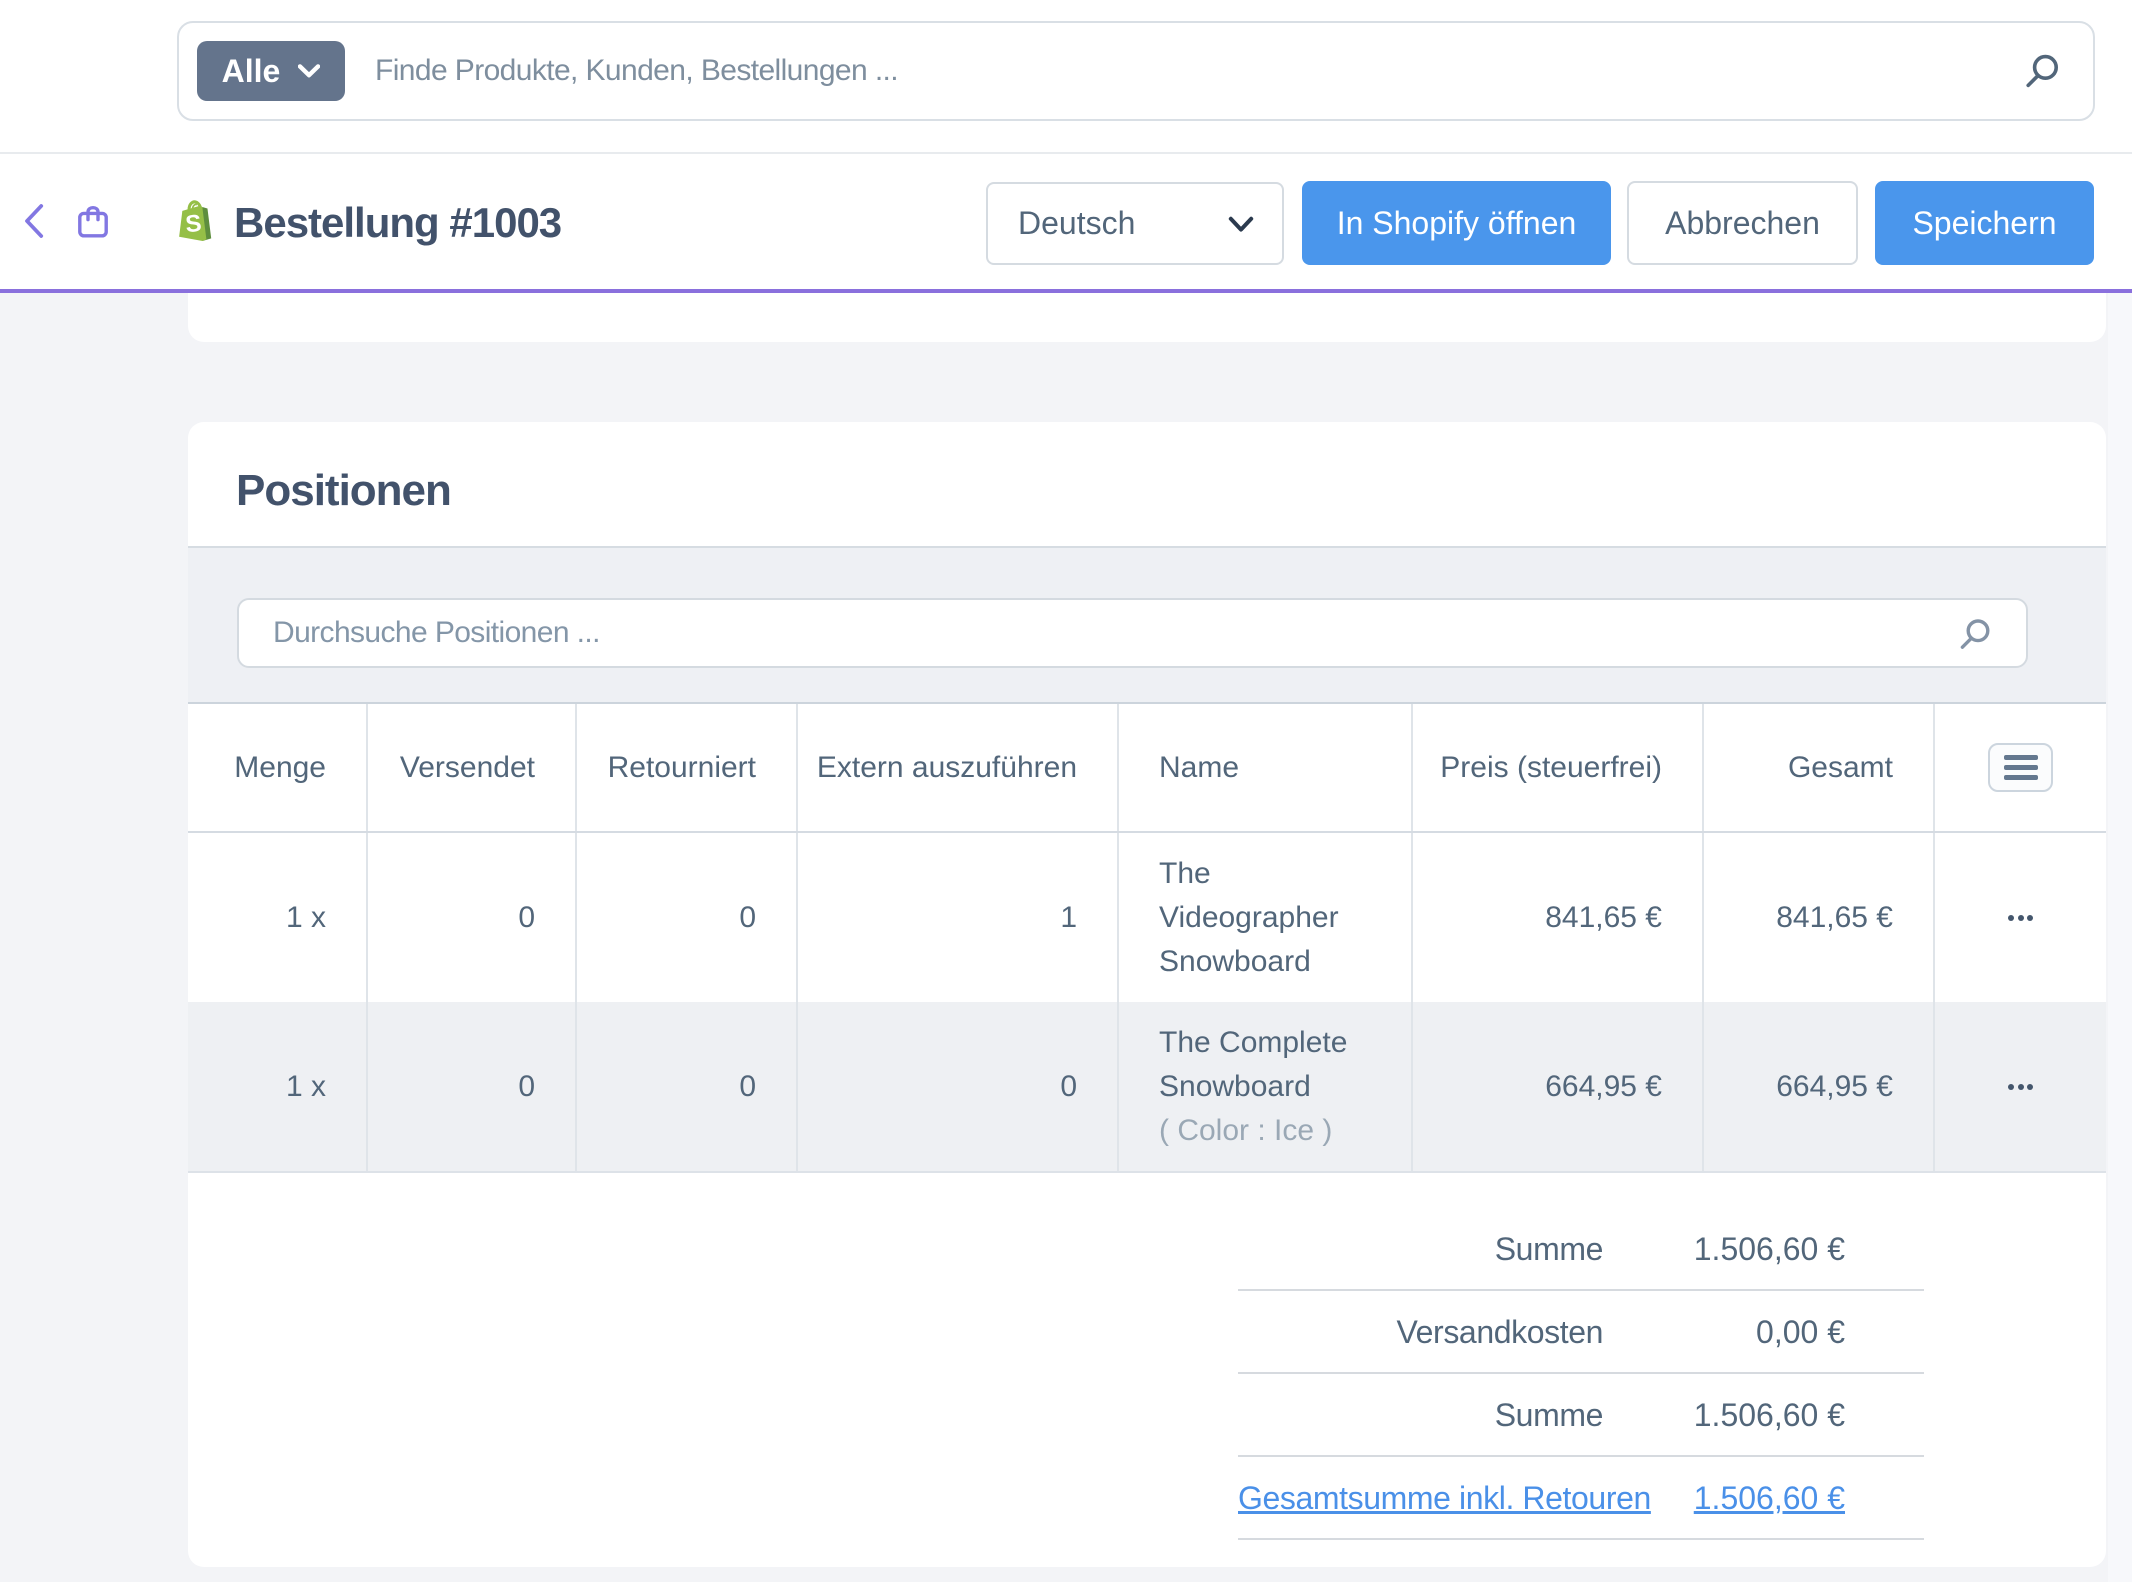 The image size is (2132, 1582). Describe the element at coordinates (193, 224) in the screenshot. I see `svg-text: S` at that location.